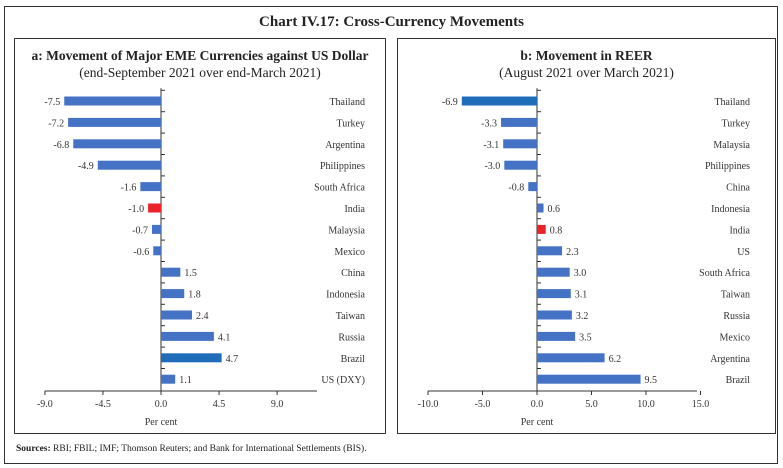  What do you see at coordinates (554, 209) in the screenshot?
I see `data-label: 0.6` at bounding box center [554, 209].